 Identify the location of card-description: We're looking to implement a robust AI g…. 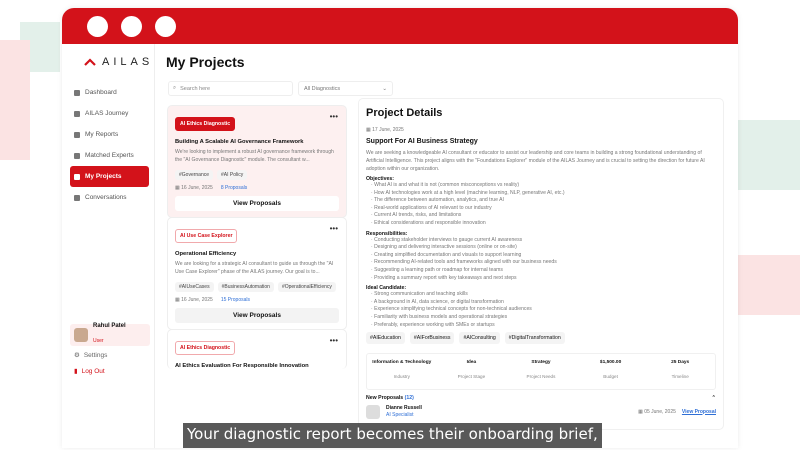
(254, 156).